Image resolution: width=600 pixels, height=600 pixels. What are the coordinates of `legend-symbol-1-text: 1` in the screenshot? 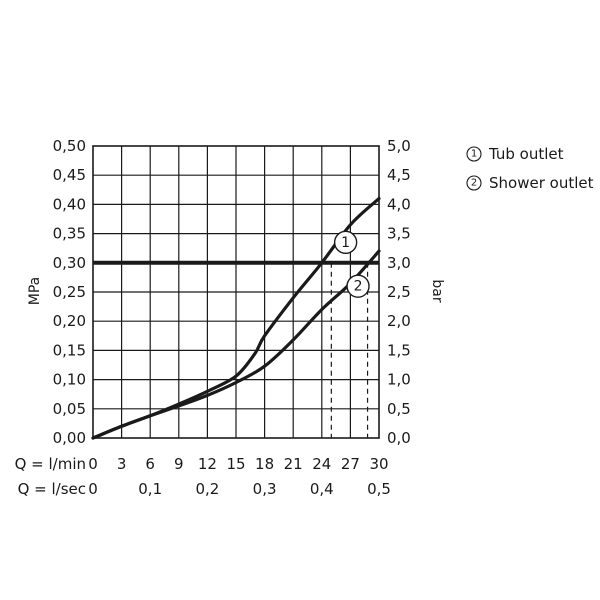 It's located at (474, 154).